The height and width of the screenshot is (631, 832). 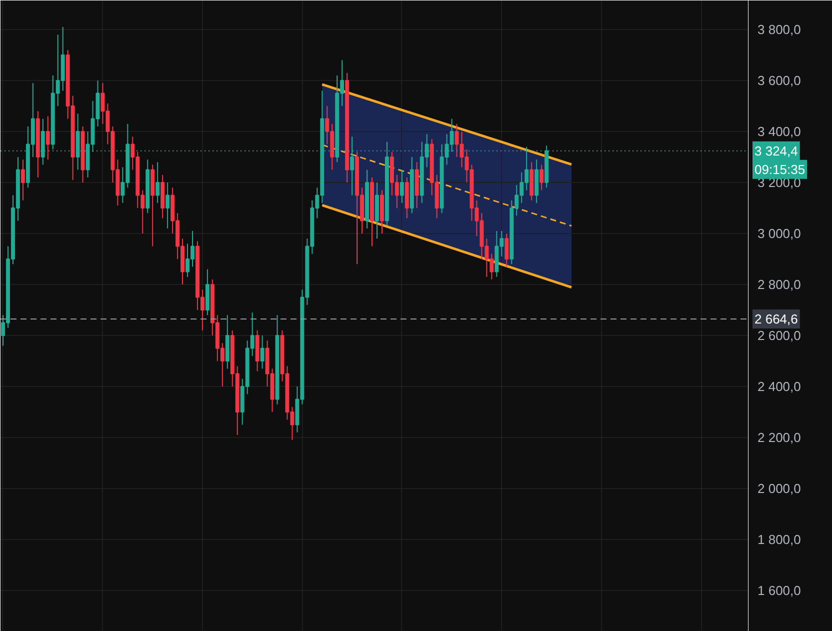 I want to click on ref-line-label: 2 664,6, so click(x=776, y=319).